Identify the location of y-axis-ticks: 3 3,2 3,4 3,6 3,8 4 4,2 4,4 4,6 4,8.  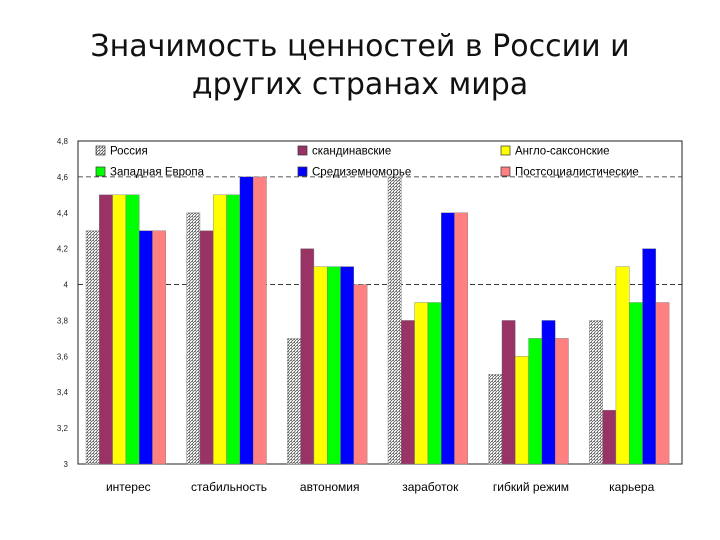
(63, 303).